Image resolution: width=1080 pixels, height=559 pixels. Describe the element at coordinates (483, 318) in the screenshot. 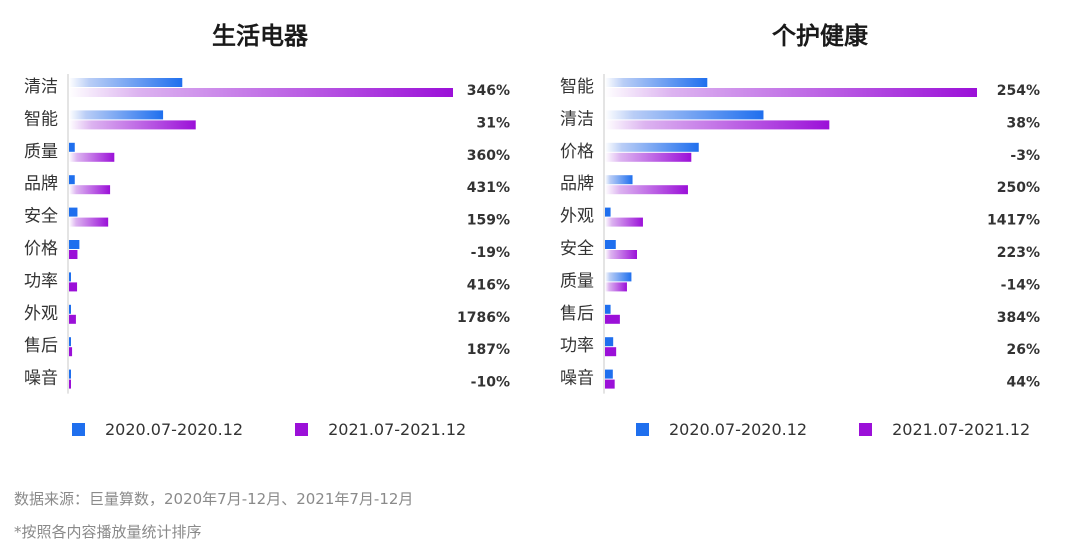

I see `growth-label: 1786%` at that location.